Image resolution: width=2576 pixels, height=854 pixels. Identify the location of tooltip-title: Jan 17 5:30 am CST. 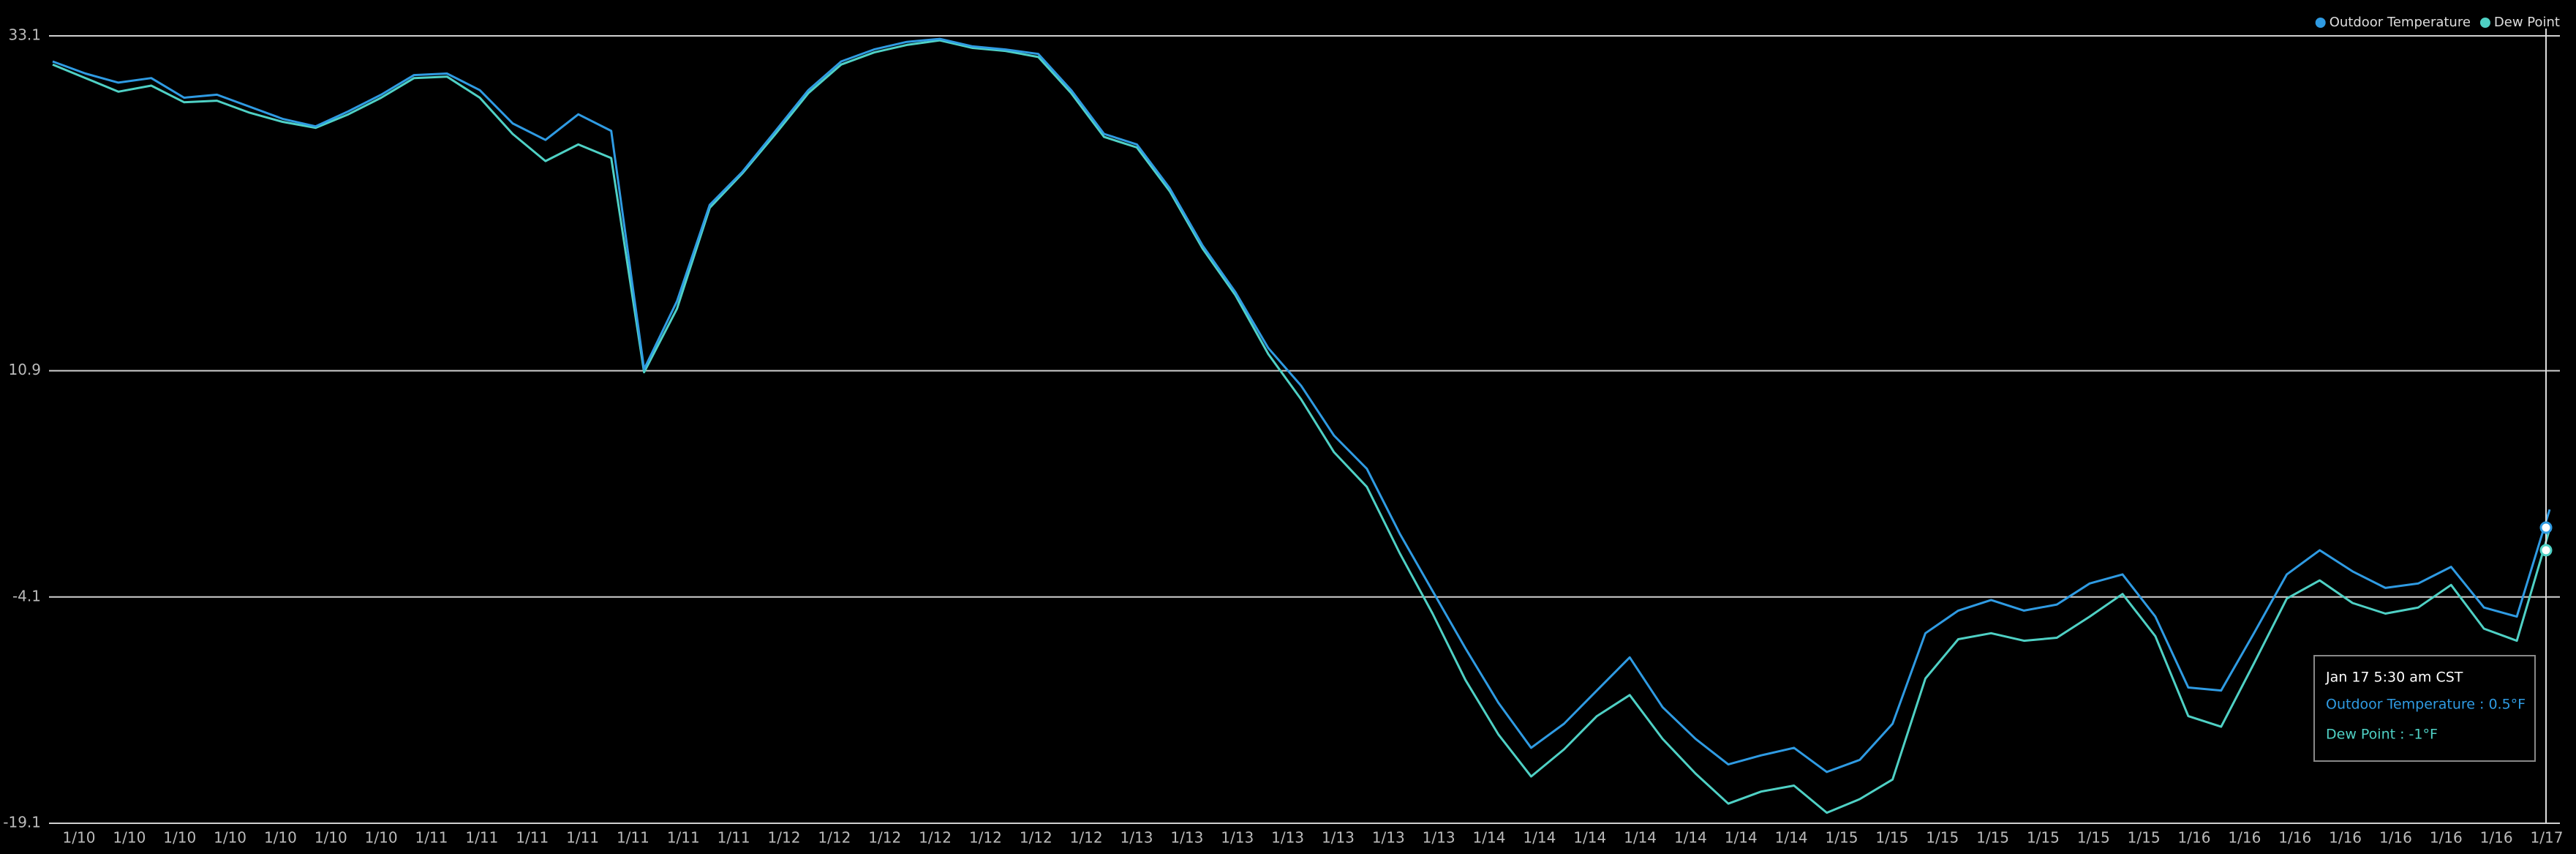
(2394, 678).